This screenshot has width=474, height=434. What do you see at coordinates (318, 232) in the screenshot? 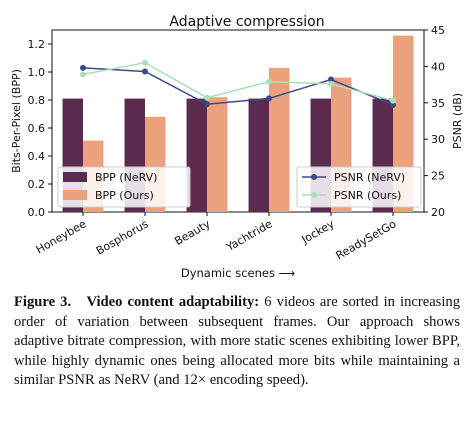
I see `x-tick-label-jockey: Jockey` at bounding box center [318, 232].